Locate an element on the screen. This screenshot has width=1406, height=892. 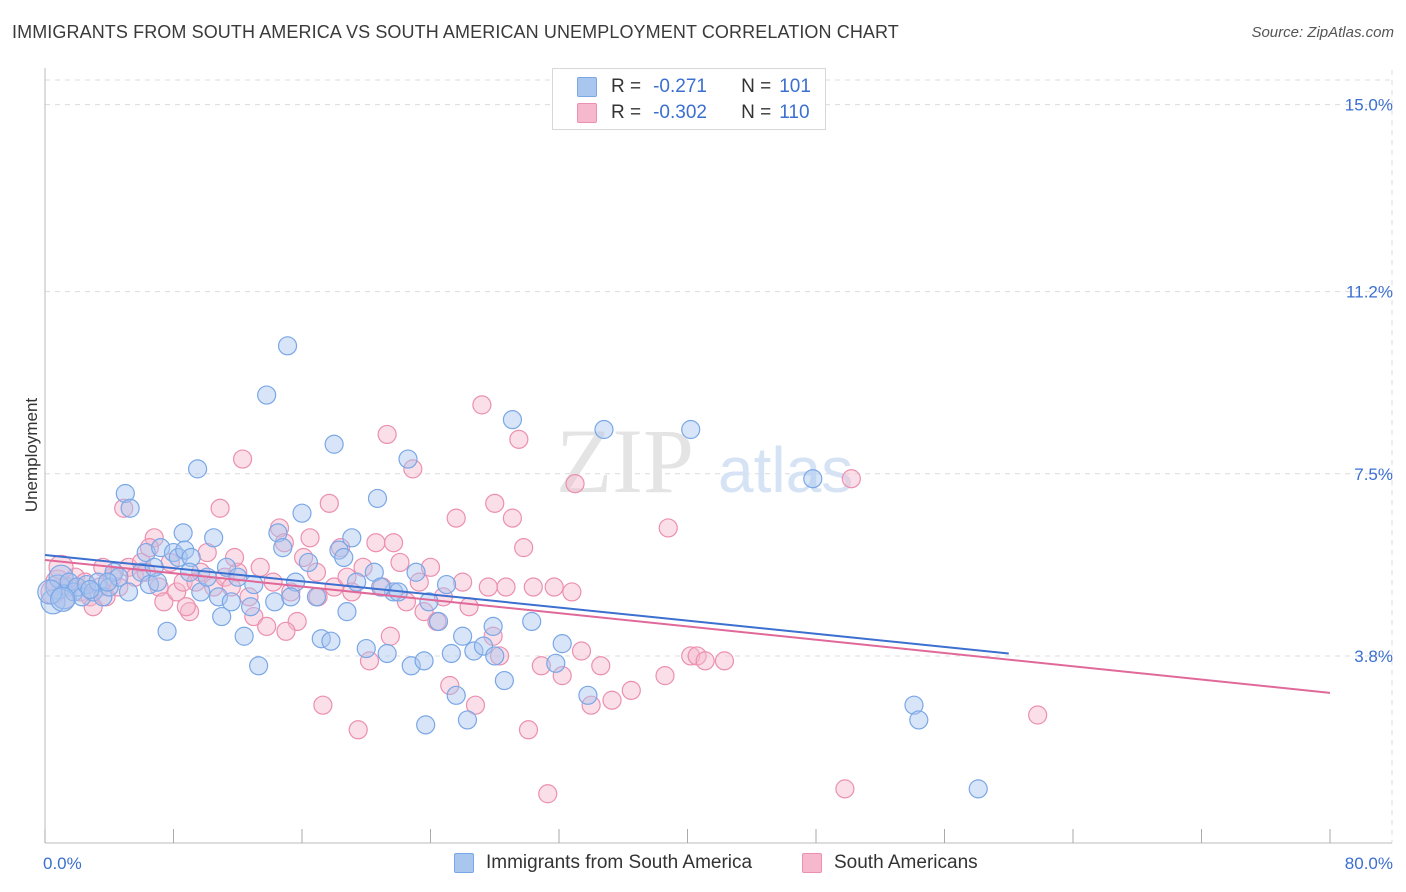
legend-r-value: -0.302 is located at coordinates (680, 112).